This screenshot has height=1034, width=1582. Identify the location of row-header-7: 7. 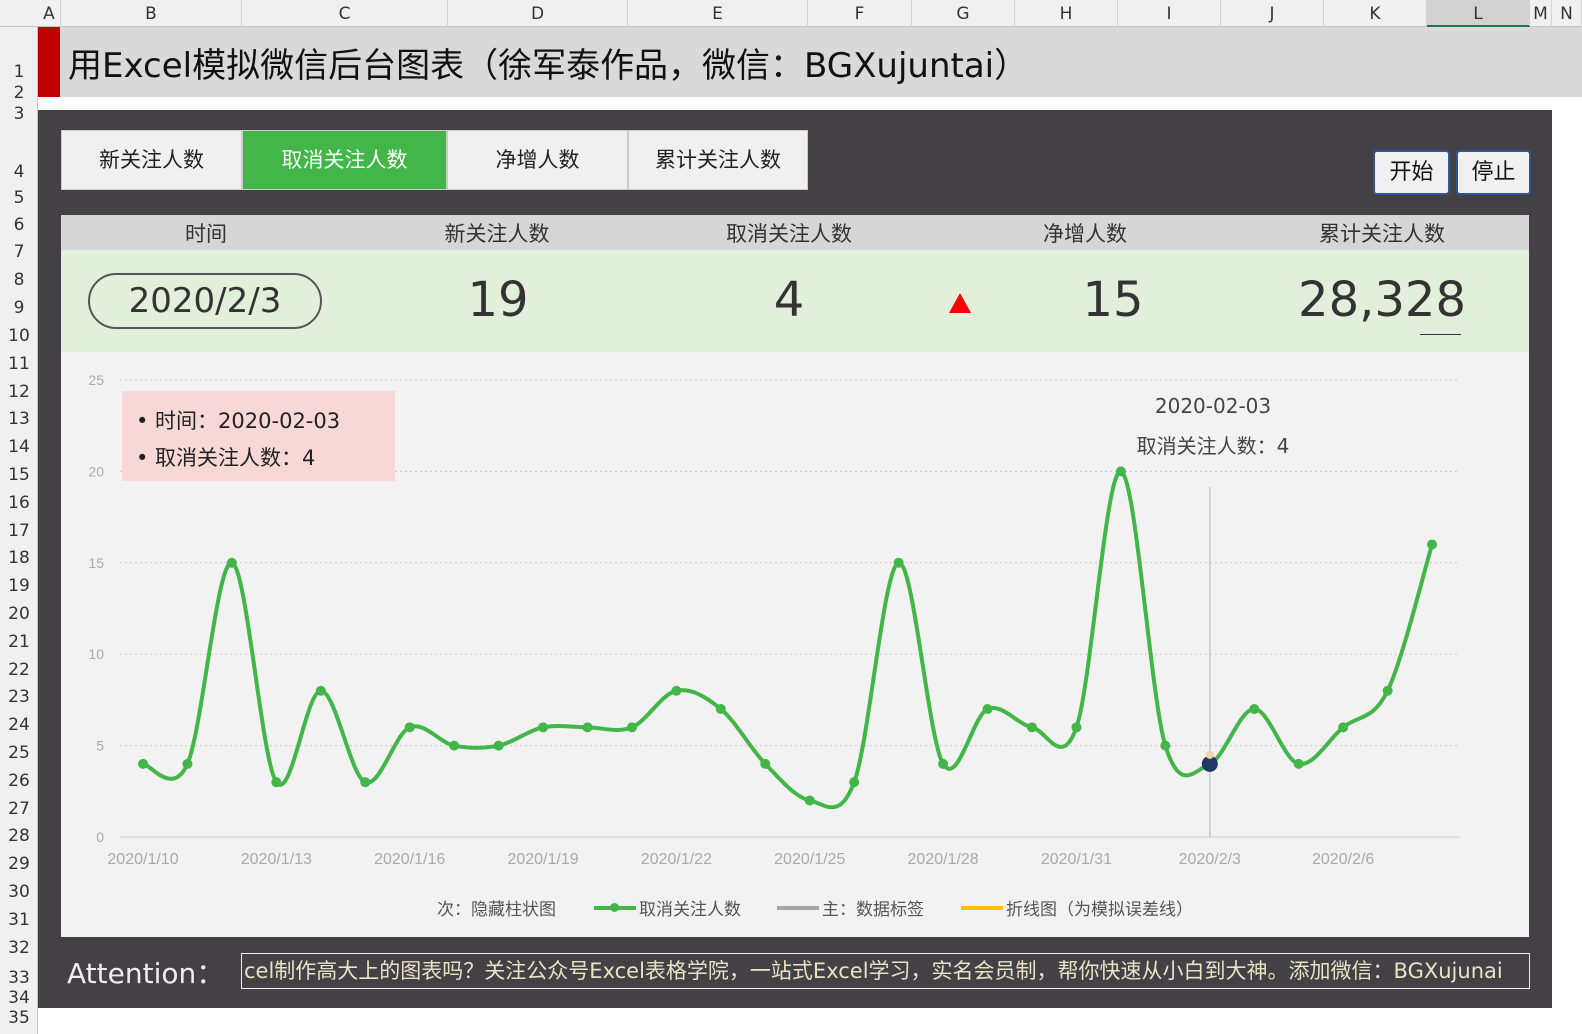
(19, 252).